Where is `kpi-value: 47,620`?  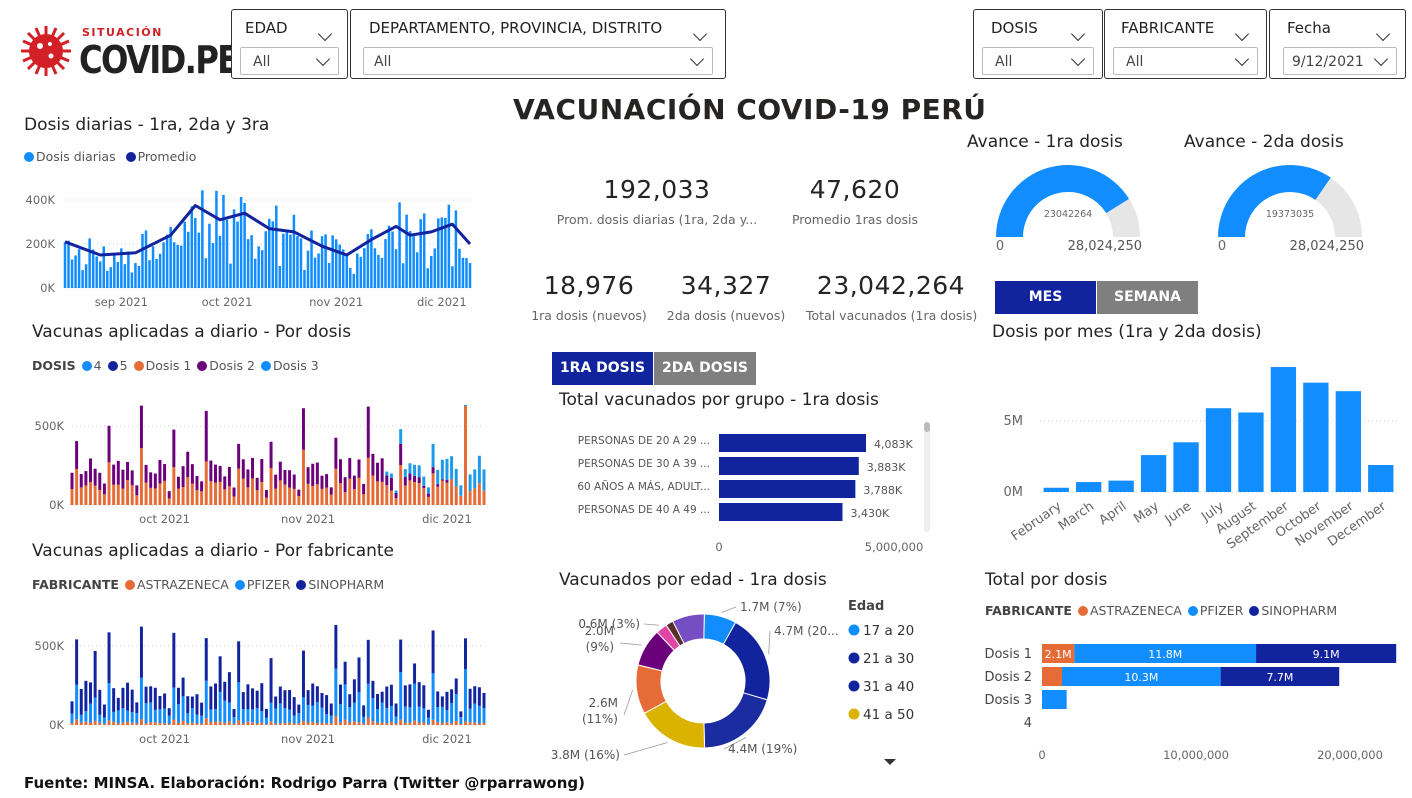 kpi-value: 47,620 is located at coordinates (855, 189).